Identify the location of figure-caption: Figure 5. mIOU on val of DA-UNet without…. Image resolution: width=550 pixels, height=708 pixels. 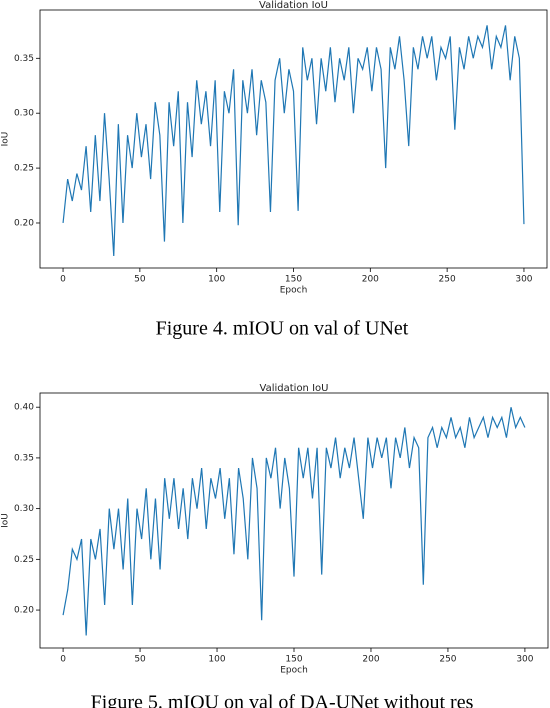
(282, 700).